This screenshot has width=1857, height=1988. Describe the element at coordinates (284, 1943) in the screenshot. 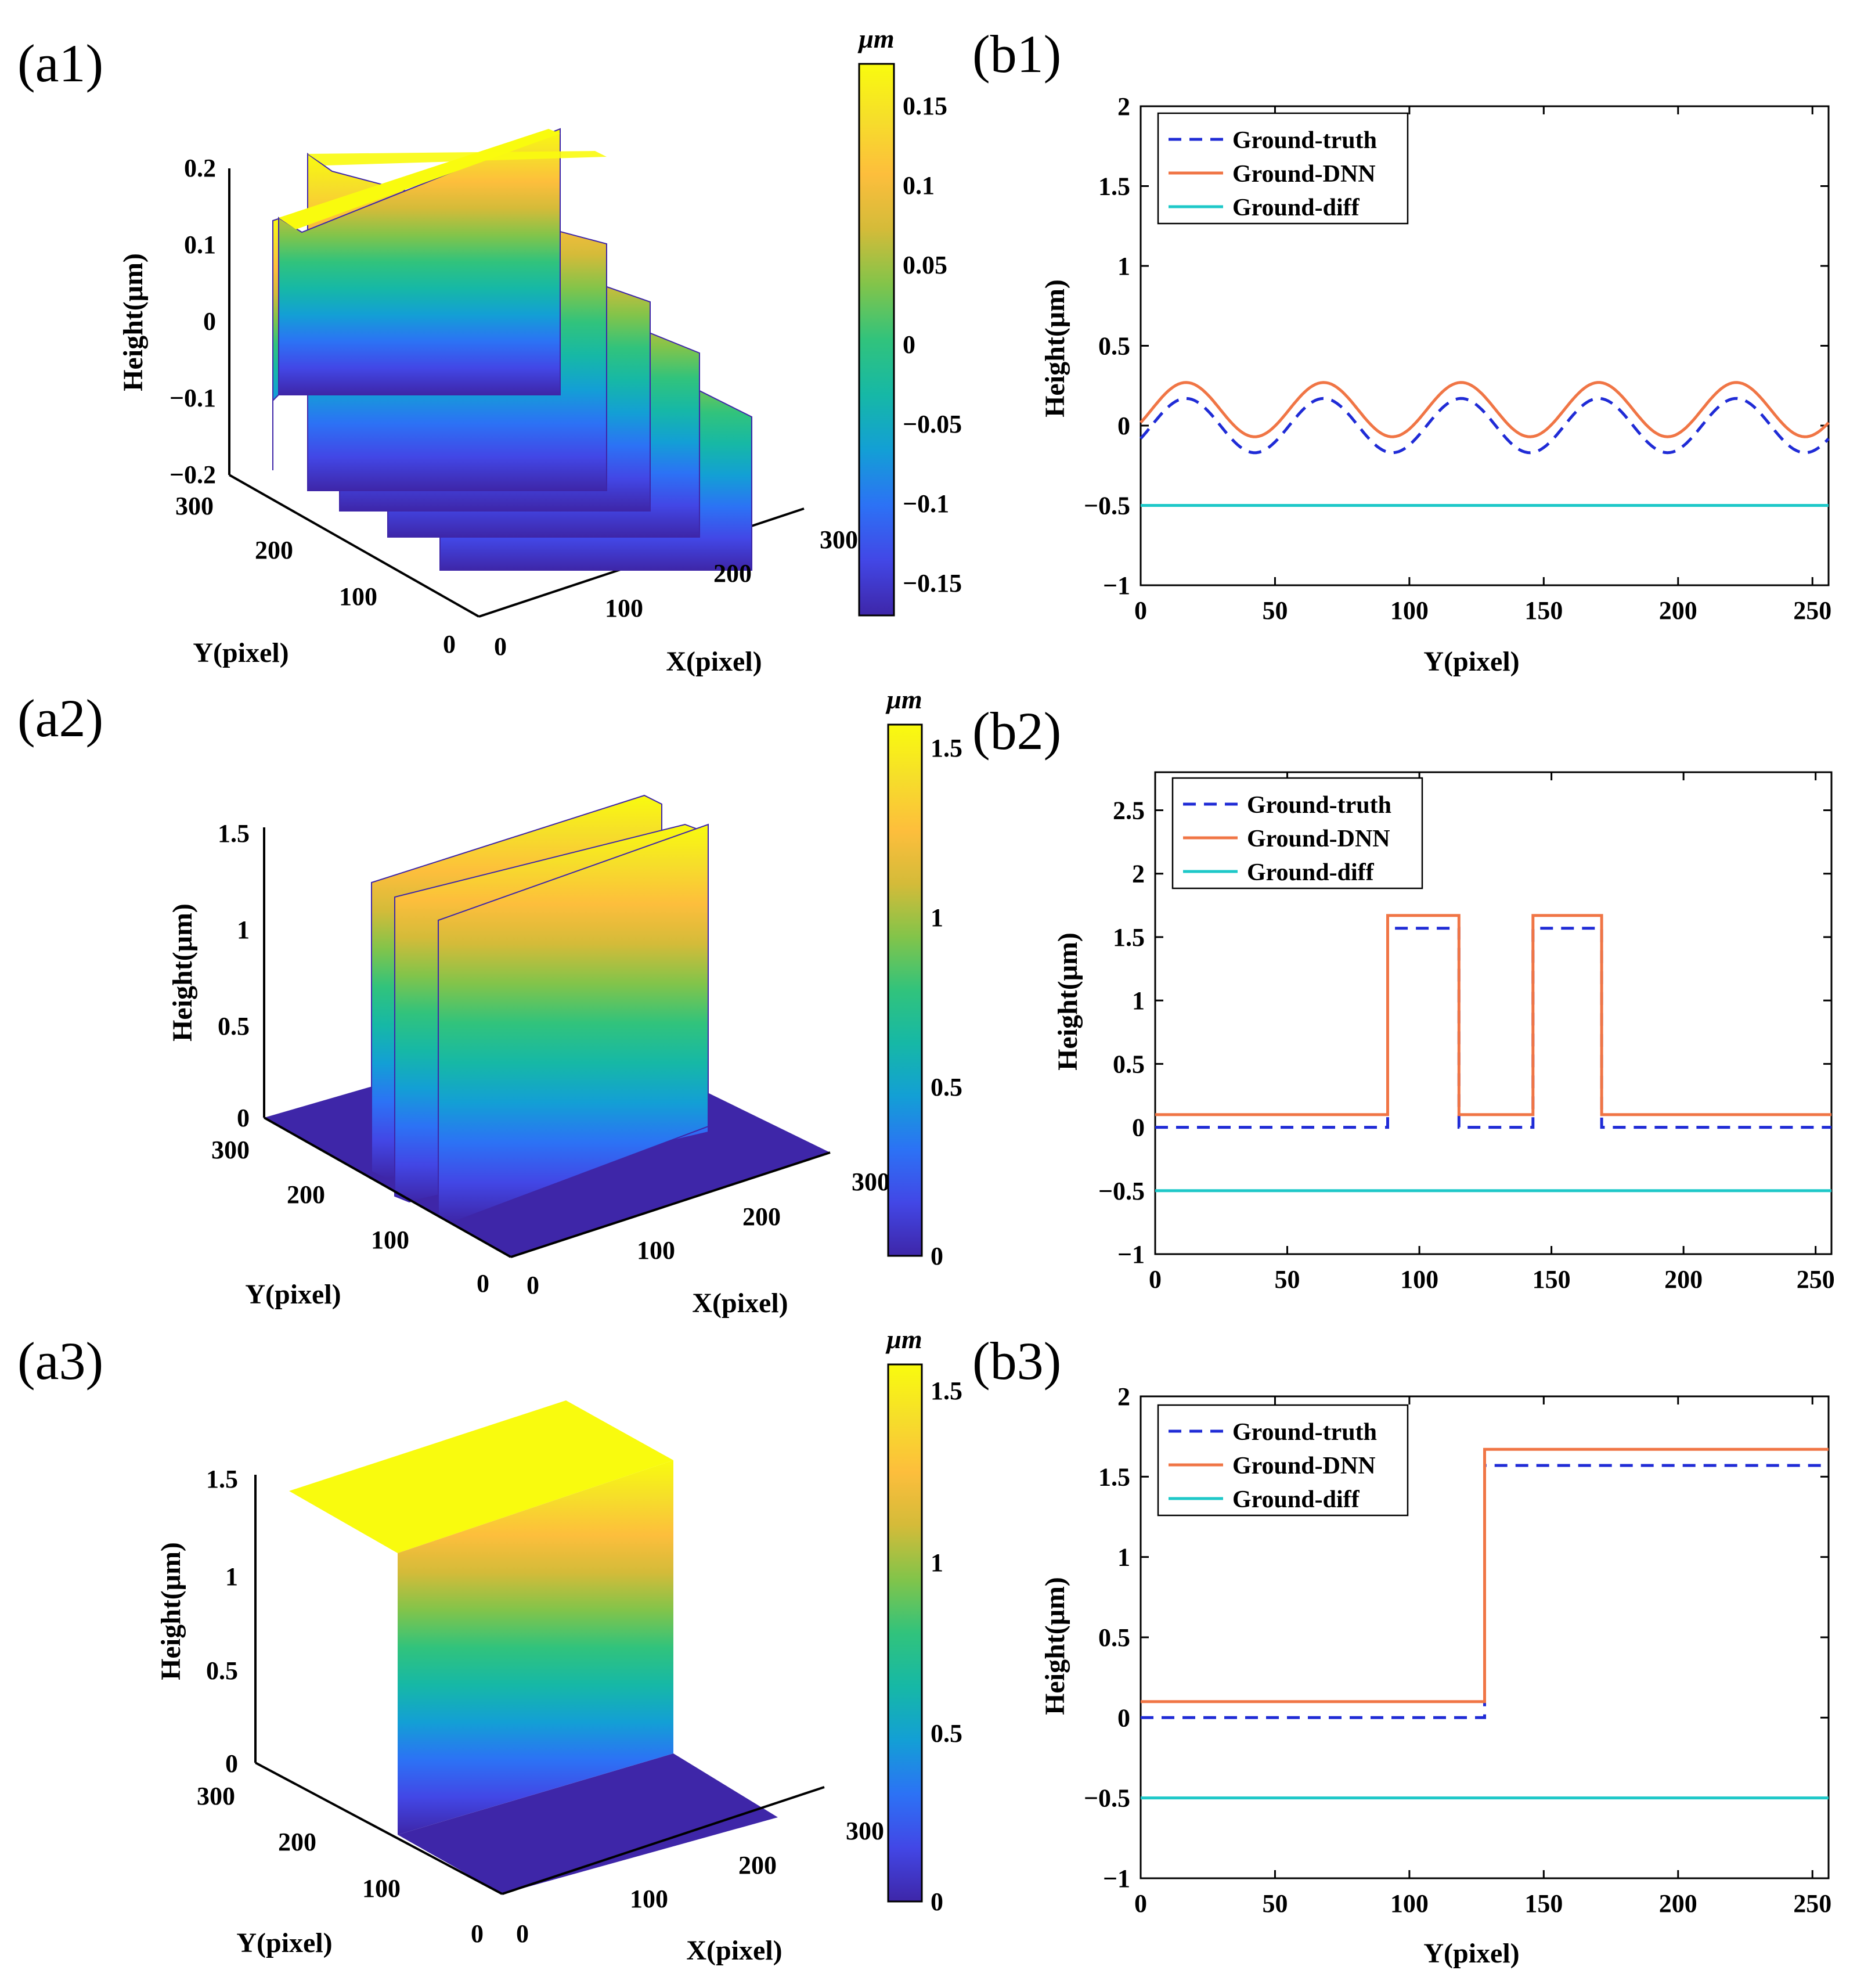

I see `a3-y-axis-title: Y(pixel)` at that location.